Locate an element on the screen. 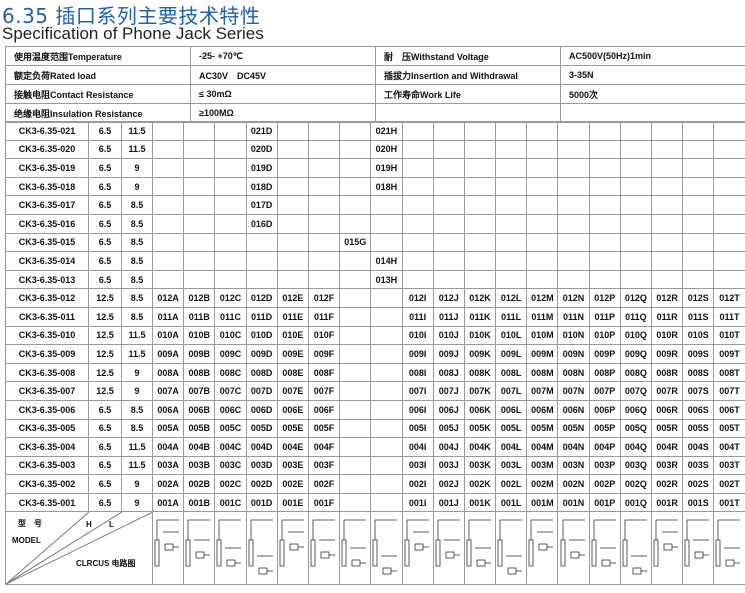  variant-cell: 002K is located at coordinates (480, 484).